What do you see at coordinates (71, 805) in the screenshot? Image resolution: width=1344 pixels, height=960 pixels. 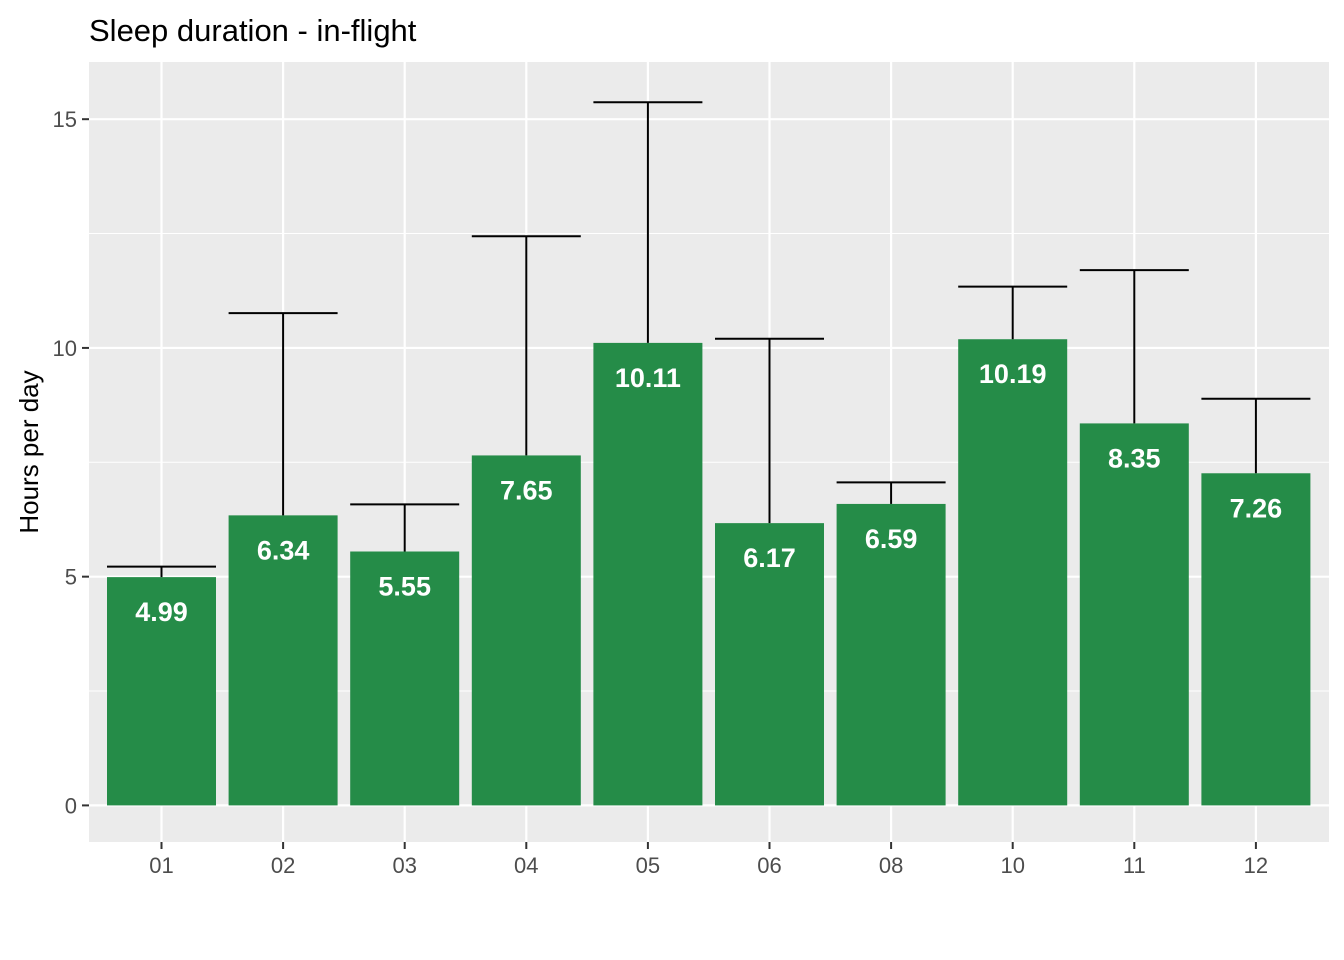 I see `y-tick-label: 0` at bounding box center [71, 805].